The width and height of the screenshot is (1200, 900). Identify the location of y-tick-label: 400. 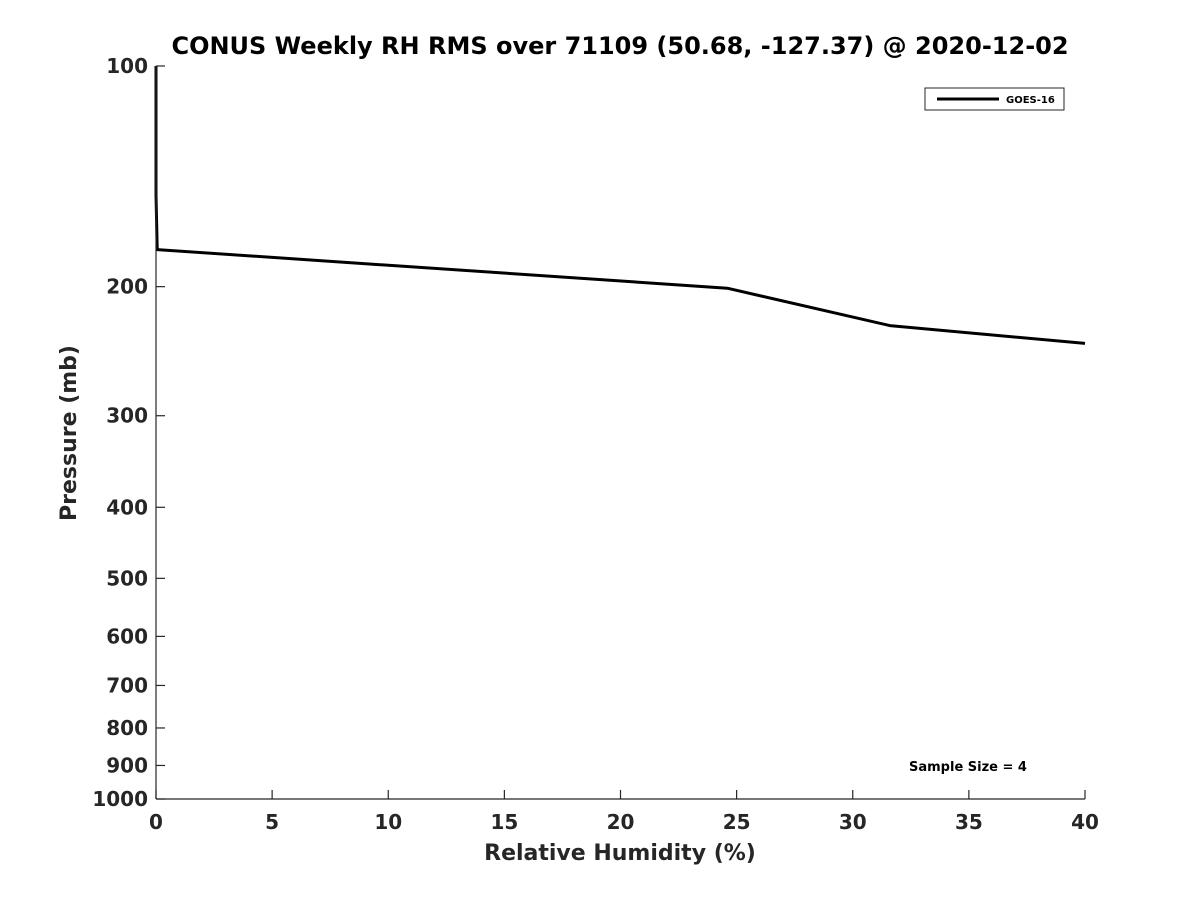
(127, 507).